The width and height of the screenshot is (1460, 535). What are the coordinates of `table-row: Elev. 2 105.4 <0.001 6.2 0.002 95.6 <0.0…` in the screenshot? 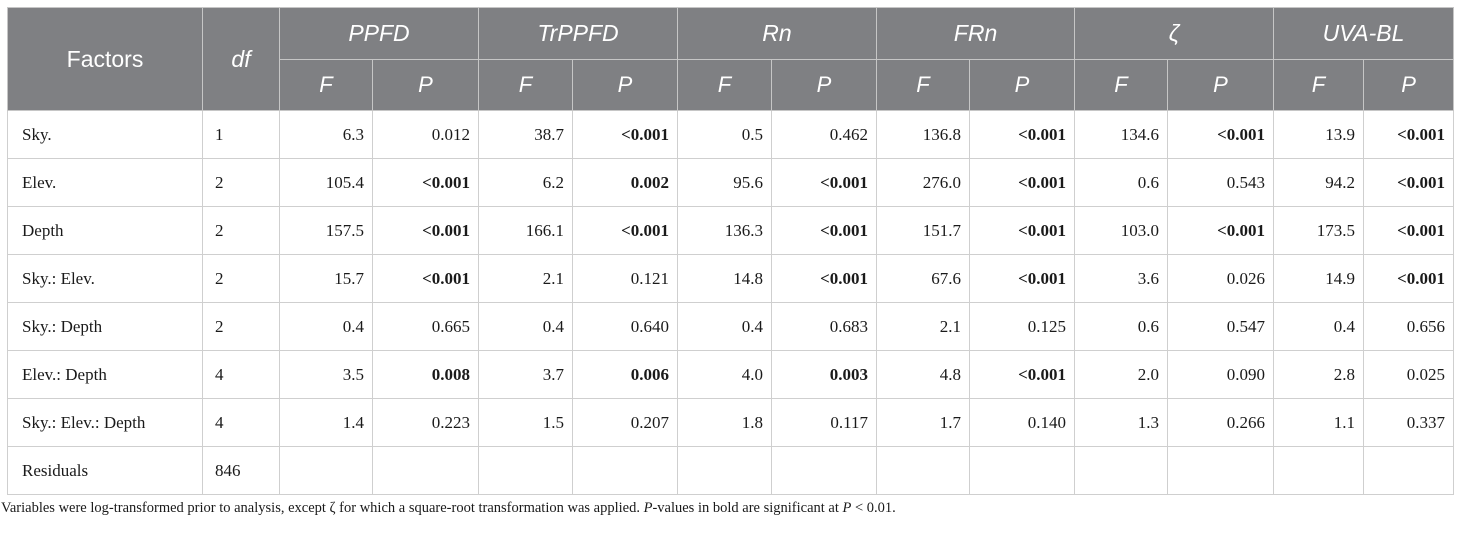 It's located at (731, 182).